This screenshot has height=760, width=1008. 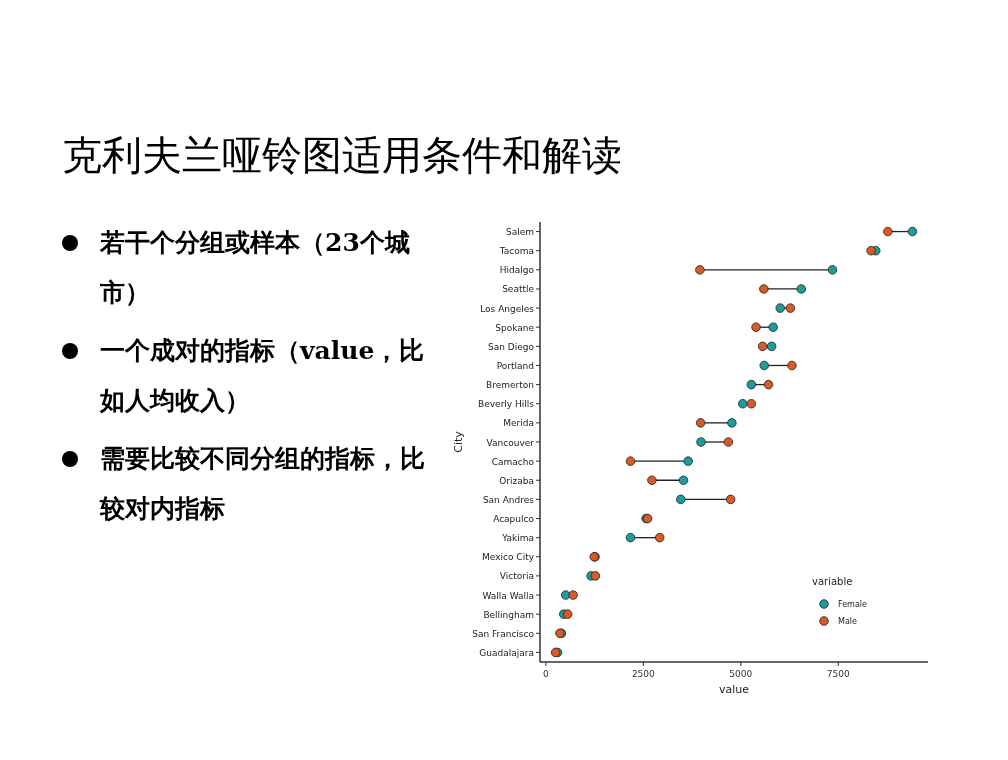 I want to click on y-tick-label: Mexico City, so click(x=508, y=557).